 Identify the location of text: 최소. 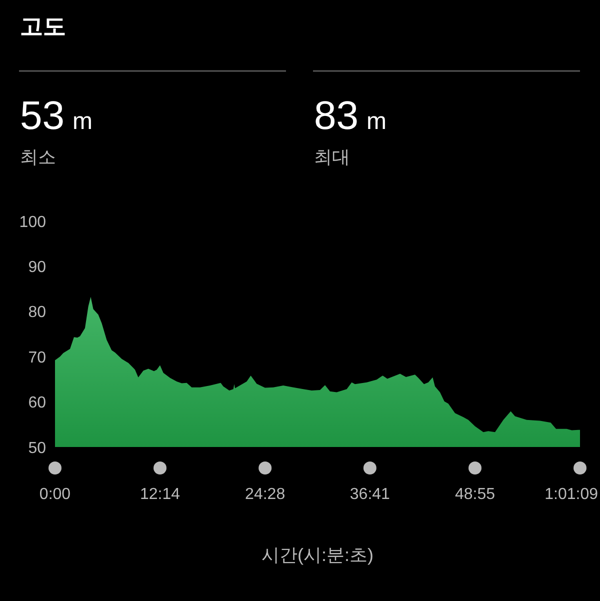
(38, 157).